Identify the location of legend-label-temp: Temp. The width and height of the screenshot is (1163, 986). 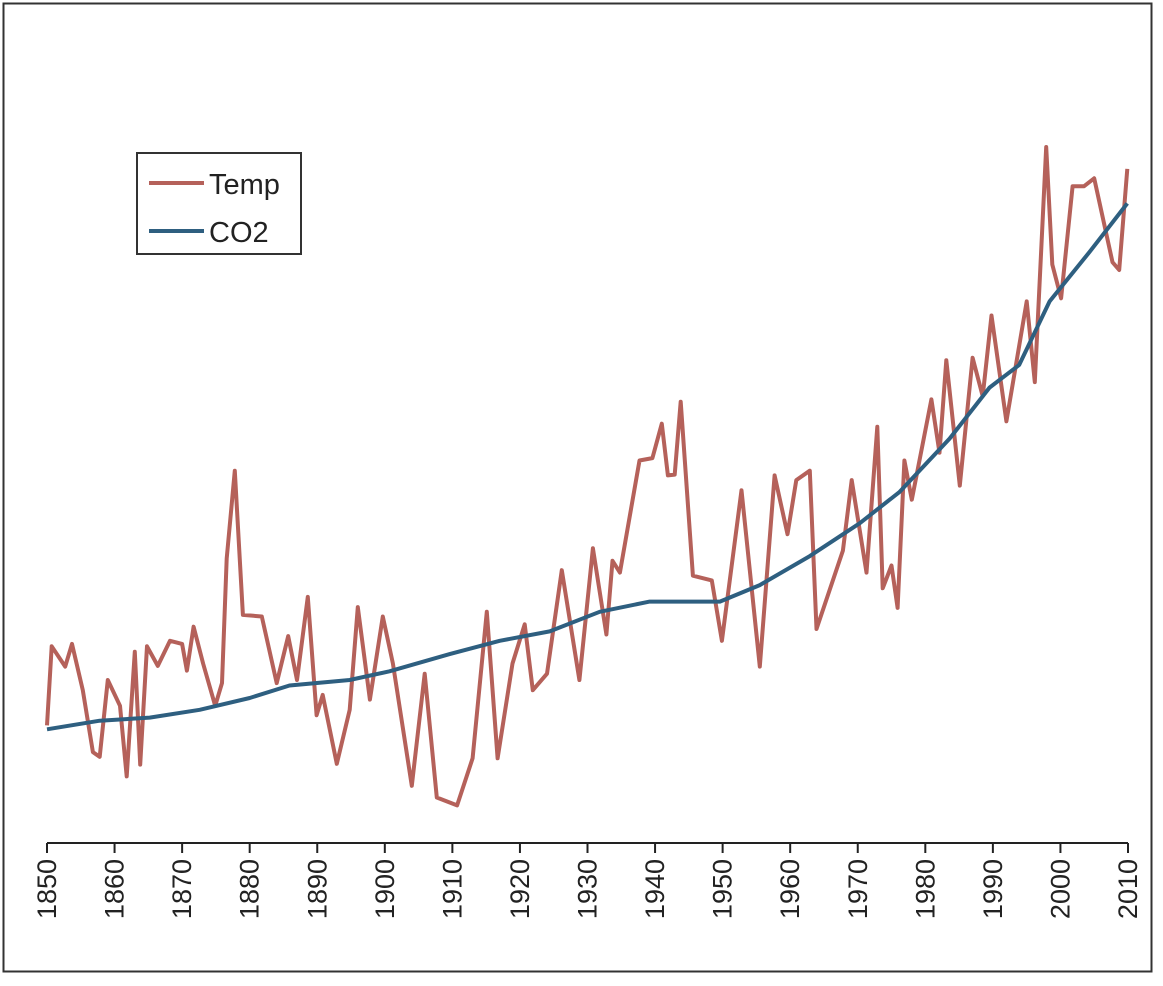
(244, 185).